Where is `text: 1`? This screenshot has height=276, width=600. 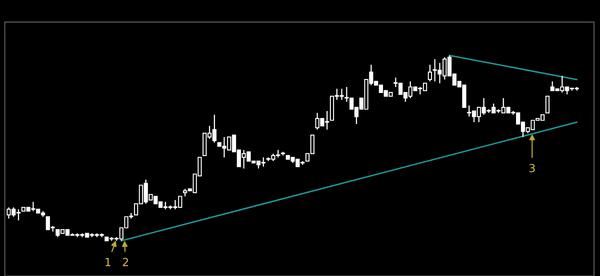
text: 1 is located at coordinates (108, 262).